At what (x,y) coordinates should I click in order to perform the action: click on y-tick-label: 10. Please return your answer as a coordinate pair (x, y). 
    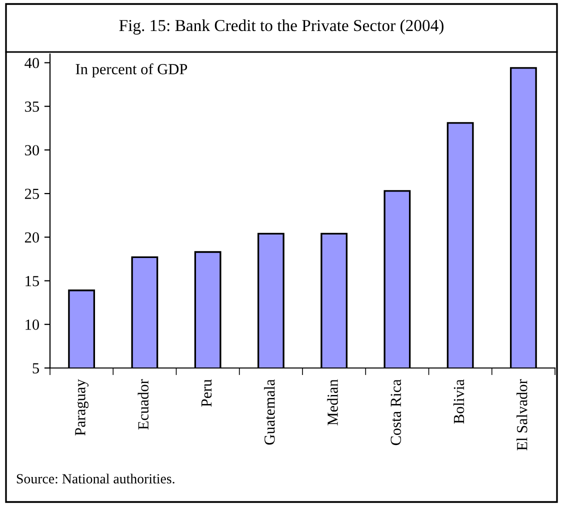
    Looking at the image, I should click on (32, 325).